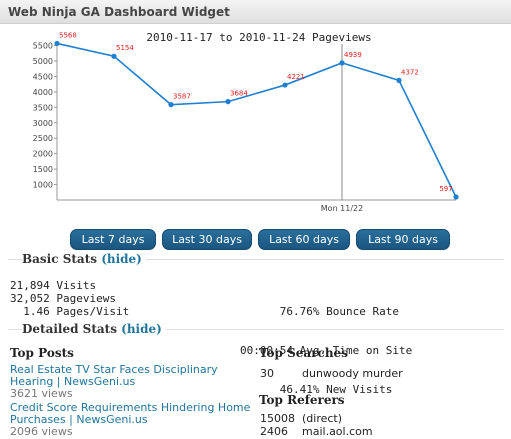  Describe the element at coordinates (43, 92) in the screenshot. I see `y-tick-label: 4000` at that location.